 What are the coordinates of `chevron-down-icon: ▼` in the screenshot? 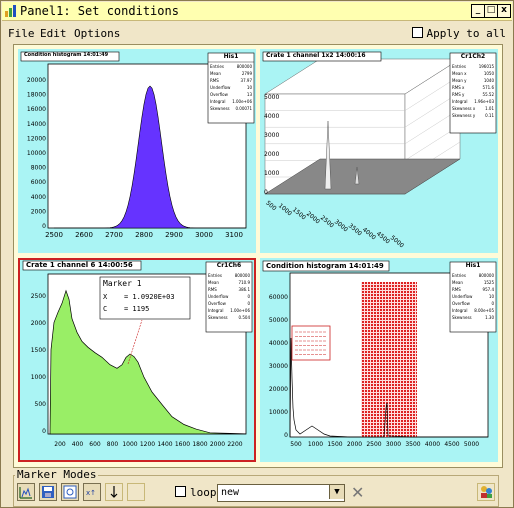 It's located at (336, 492).